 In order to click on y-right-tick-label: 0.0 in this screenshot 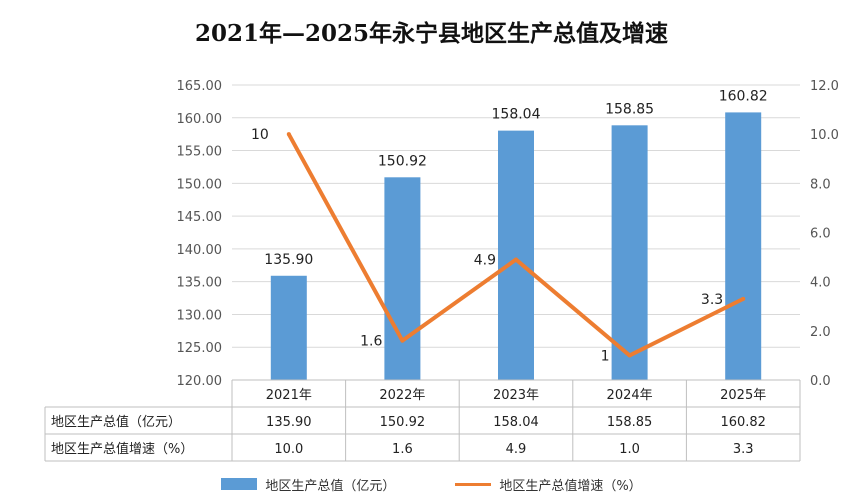, I will do `click(820, 381)`.